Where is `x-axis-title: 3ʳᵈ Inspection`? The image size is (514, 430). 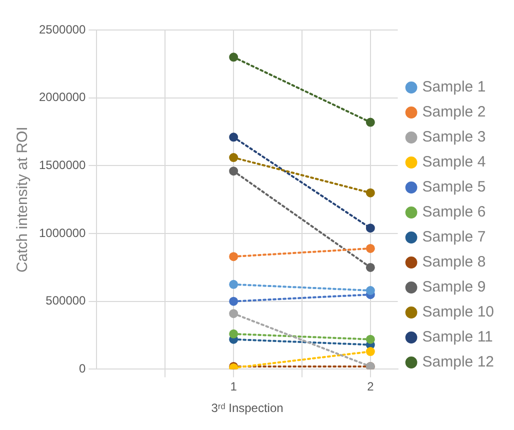
x-axis-title: 3ʳᵈ Inspection is located at coordinates (247, 408).